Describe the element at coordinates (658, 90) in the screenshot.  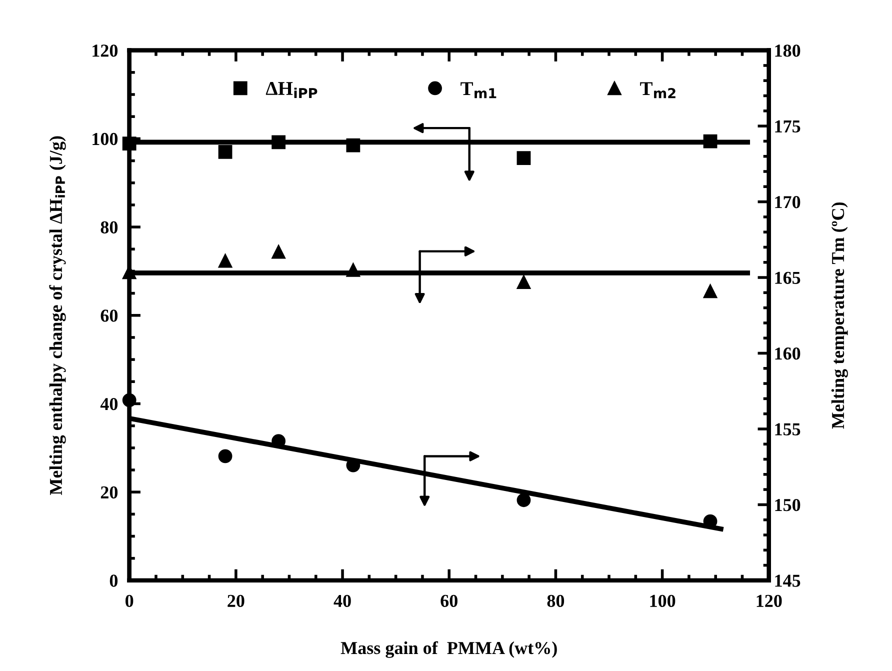
I see `legend-label: T$_{m2}$` at that location.